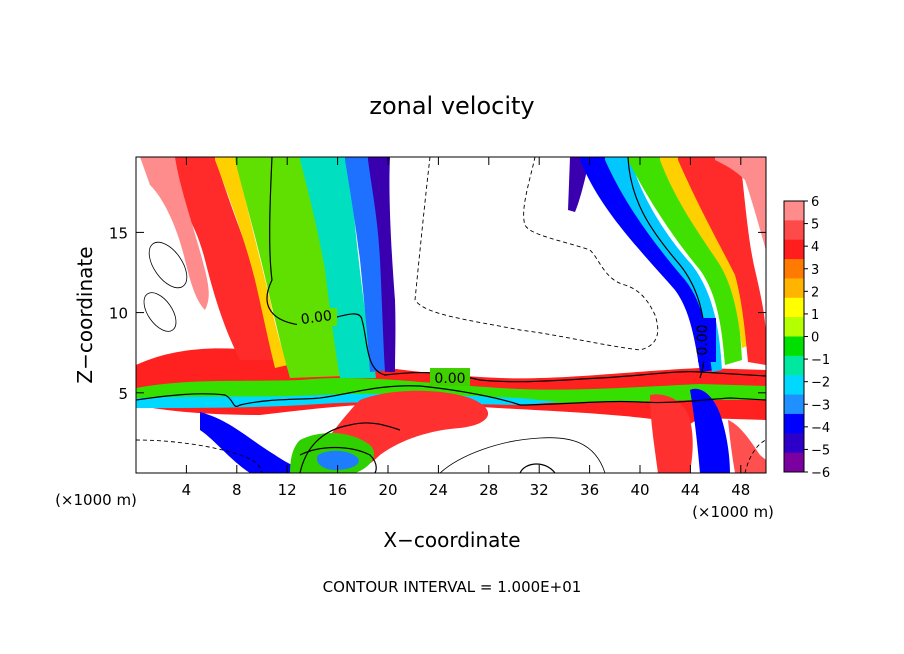  I want to click on field-left-upper-yellow, so click(251, 262).